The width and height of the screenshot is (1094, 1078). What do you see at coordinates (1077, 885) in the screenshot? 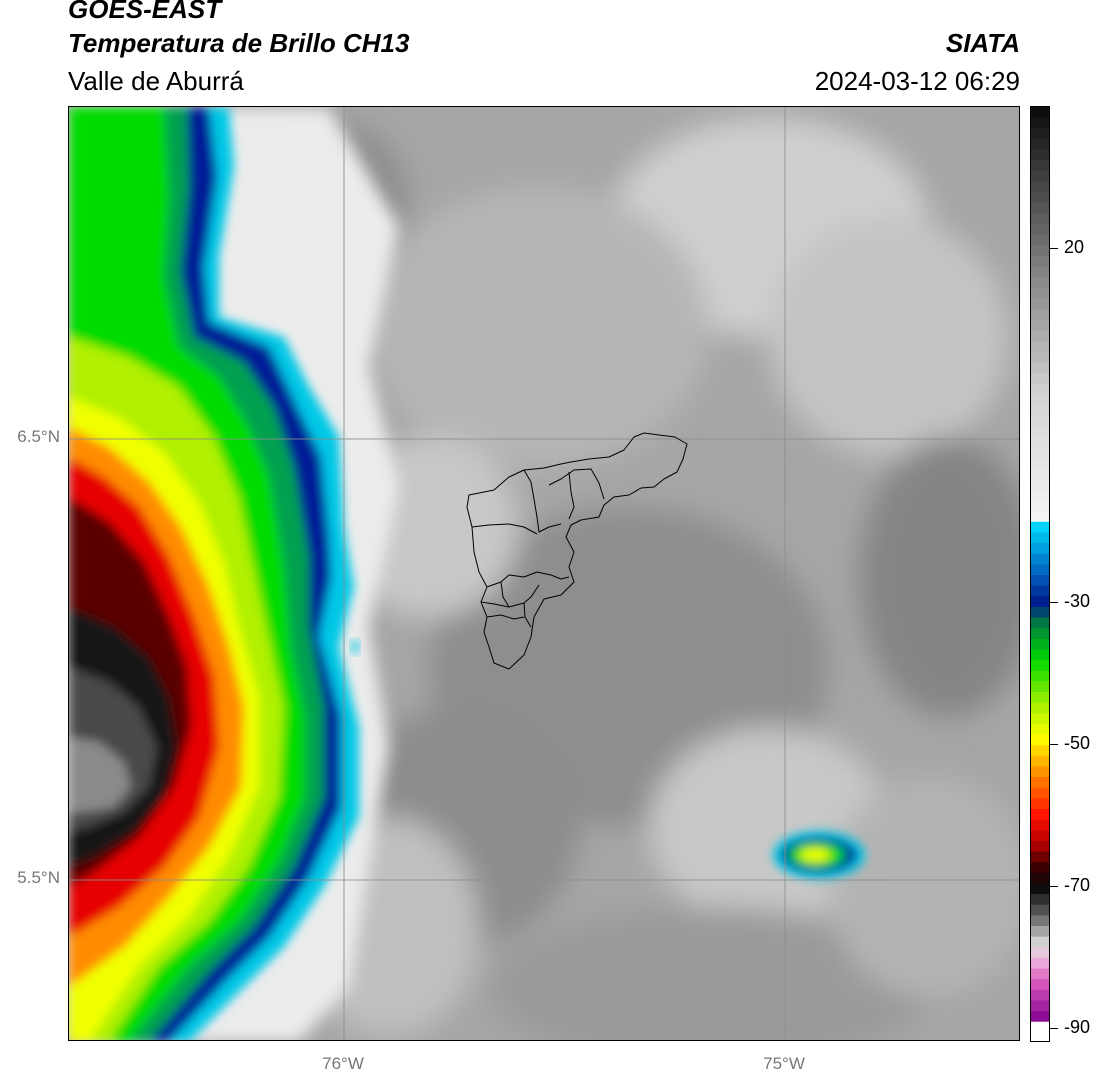
I see `colorbar-tick-label: -70` at bounding box center [1077, 885].